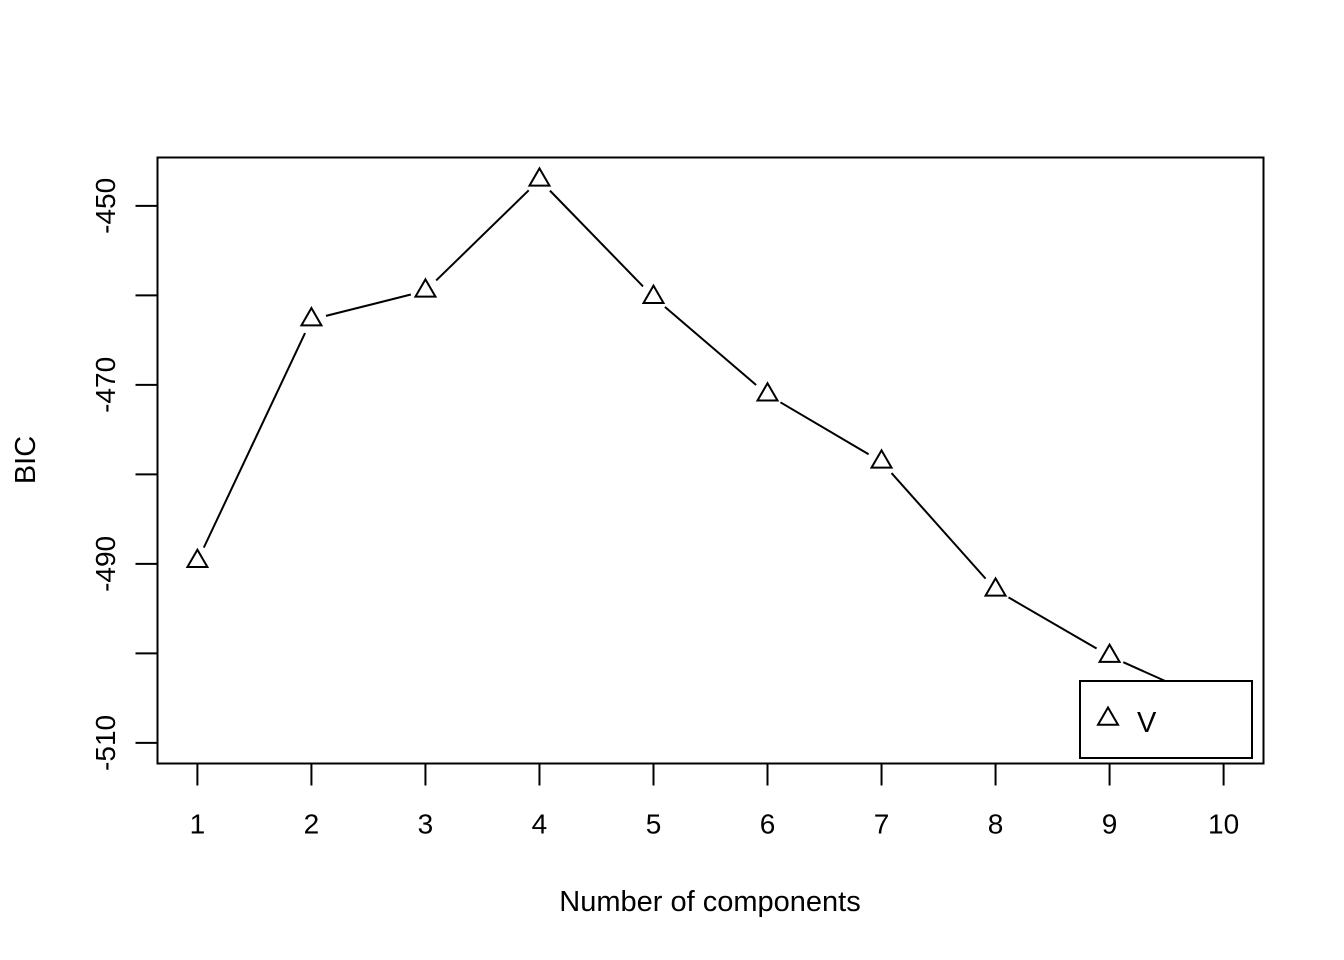 The width and height of the screenshot is (1344, 960). What do you see at coordinates (996, 824) in the screenshot?
I see `x-tick-label: 8` at bounding box center [996, 824].